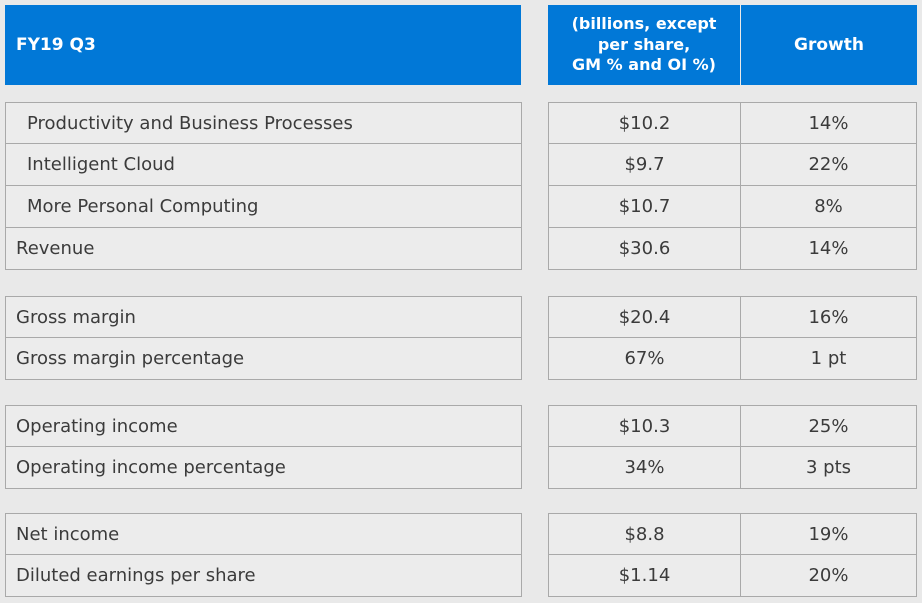 The width and height of the screenshot is (922, 603). I want to click on row-value: 67%, so click(644, 359).